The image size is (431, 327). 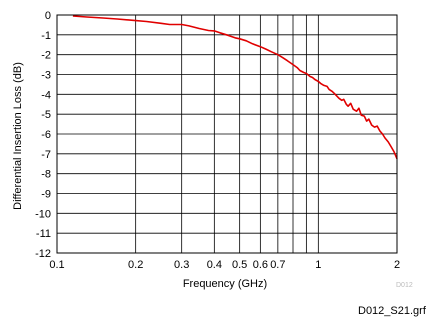 I want to click on y-tick-label: -9, so click(x=46, y=195).